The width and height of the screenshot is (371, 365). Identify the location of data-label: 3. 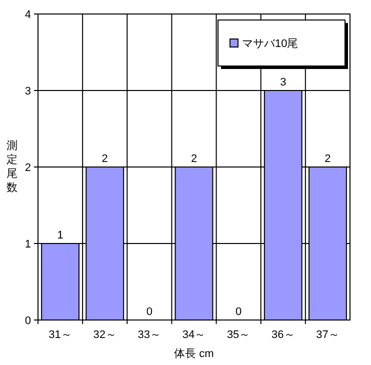
(283, 82).